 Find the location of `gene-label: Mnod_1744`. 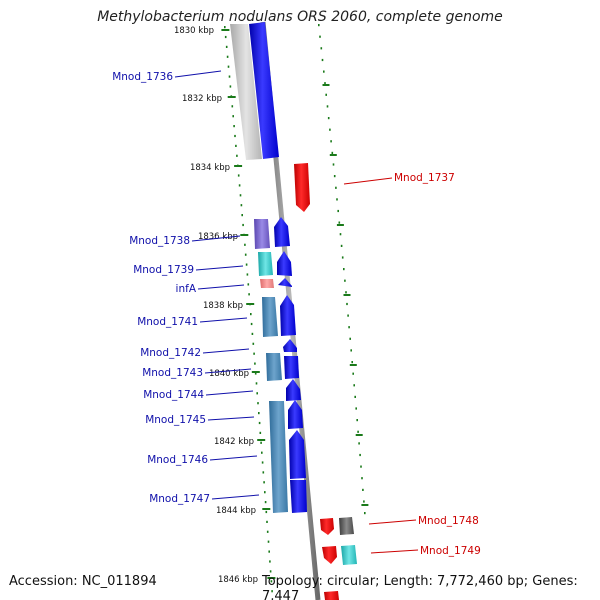

gene-label: Mnod_1744 is located at coordinates (173, 395).